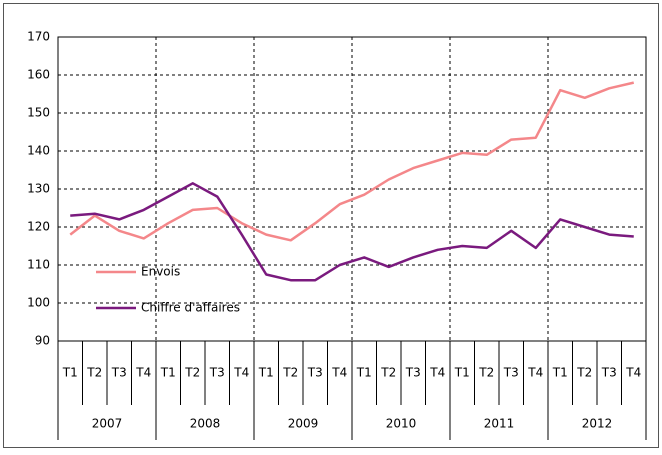 This screenshot has height=455, width=662. What do you see at coordinates (38, 303) in the screenshot?
I see `y-tick-label: 100` at bounding box center [38, 303].